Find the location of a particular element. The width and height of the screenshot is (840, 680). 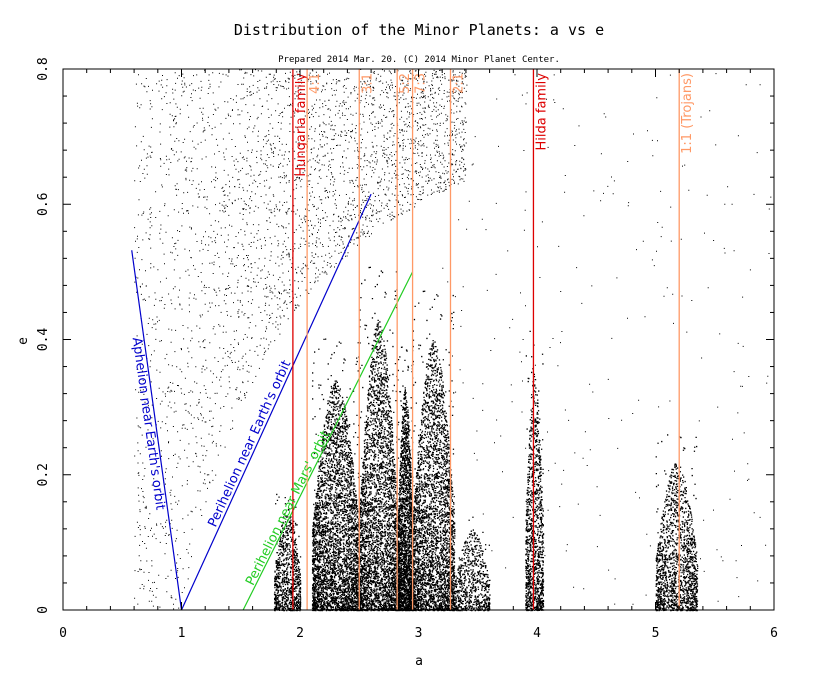

x-tick-label-6: 6 is located at coordinates (774, 633).